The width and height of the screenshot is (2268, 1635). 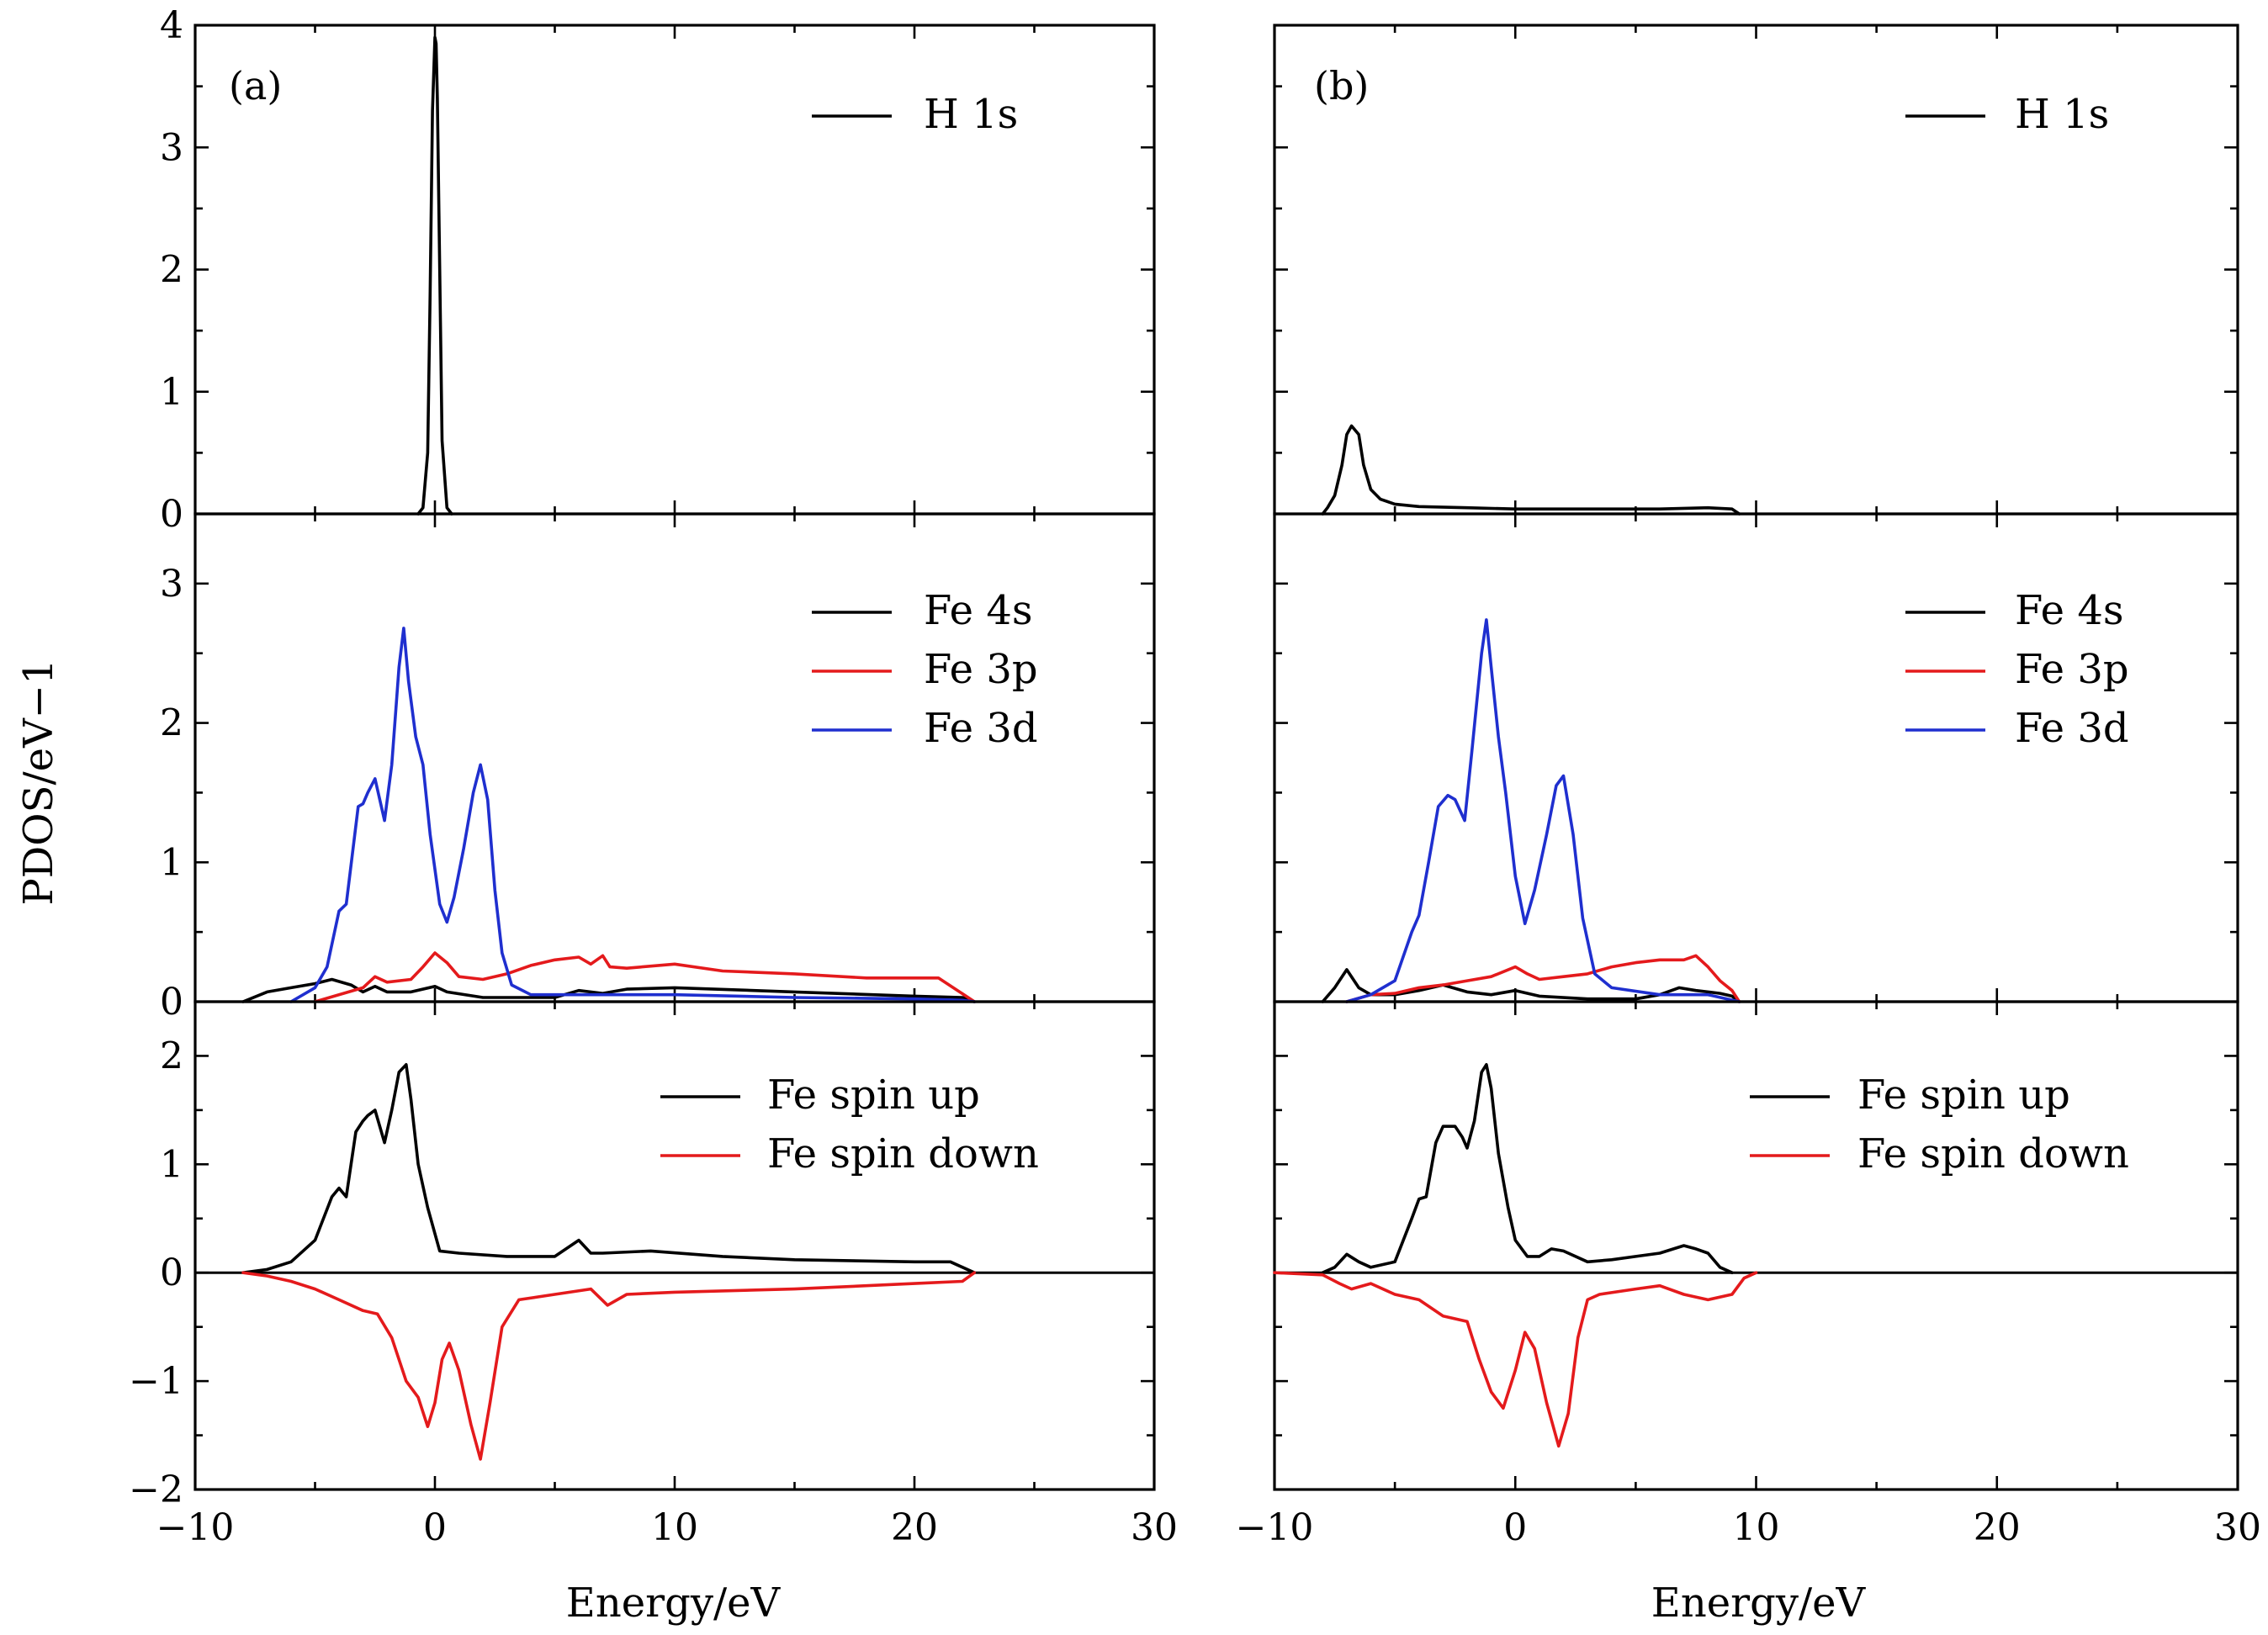 I want to click on x-axis-title-a: Energy/eV, so click(x=674, y=1603).